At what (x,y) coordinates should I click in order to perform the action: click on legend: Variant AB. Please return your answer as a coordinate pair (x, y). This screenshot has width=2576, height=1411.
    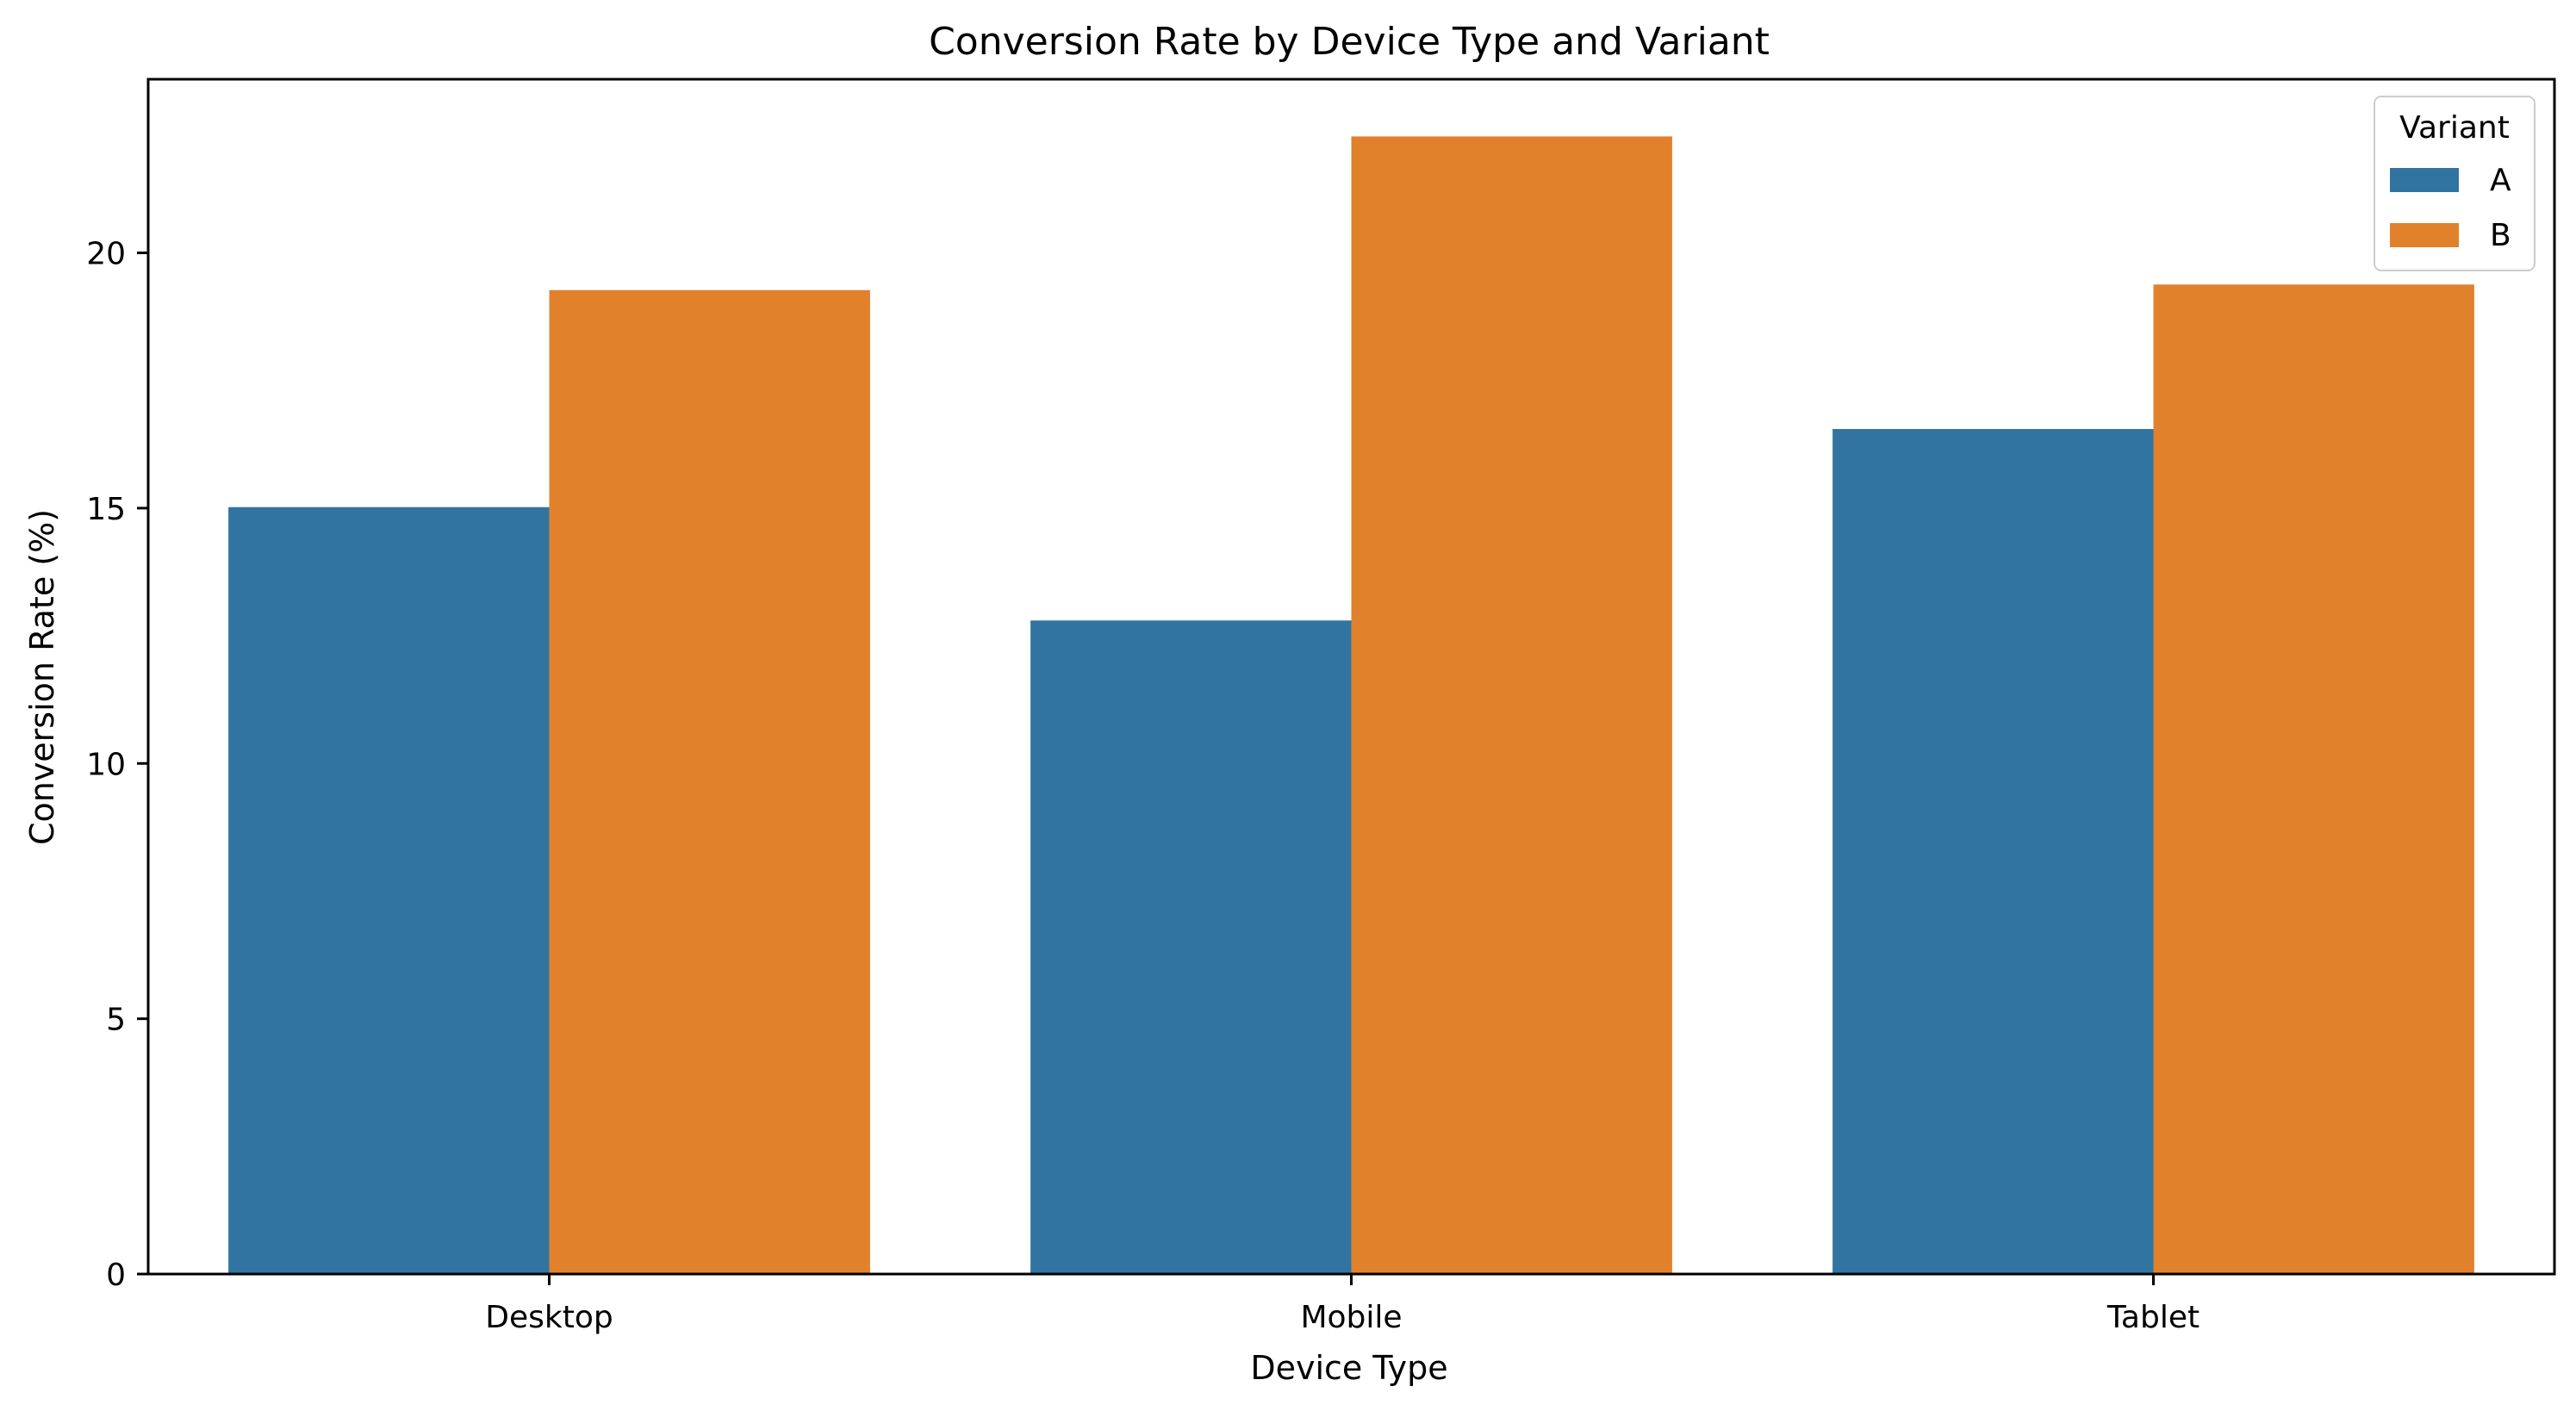
    Looking at the image, I should click on (2455, 183).